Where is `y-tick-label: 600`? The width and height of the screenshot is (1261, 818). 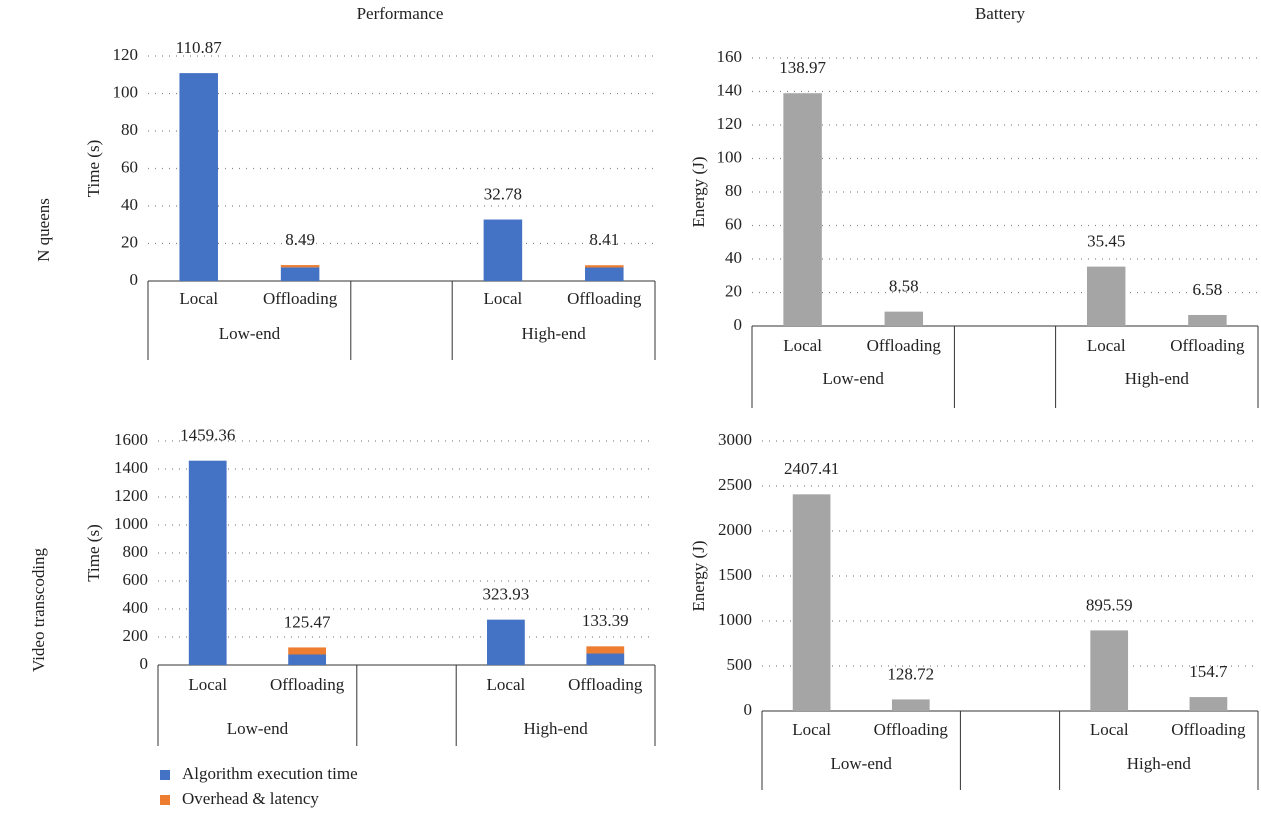 y-tick-label: 600 is located at coordinates (136, 579).